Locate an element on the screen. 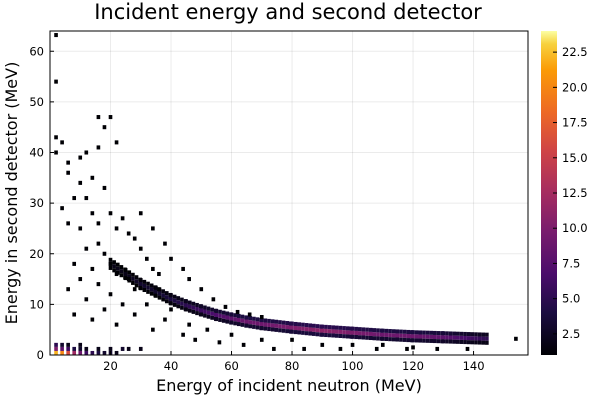  colorbar-tick-label: 10.0 is located at coordinates (575, 228).